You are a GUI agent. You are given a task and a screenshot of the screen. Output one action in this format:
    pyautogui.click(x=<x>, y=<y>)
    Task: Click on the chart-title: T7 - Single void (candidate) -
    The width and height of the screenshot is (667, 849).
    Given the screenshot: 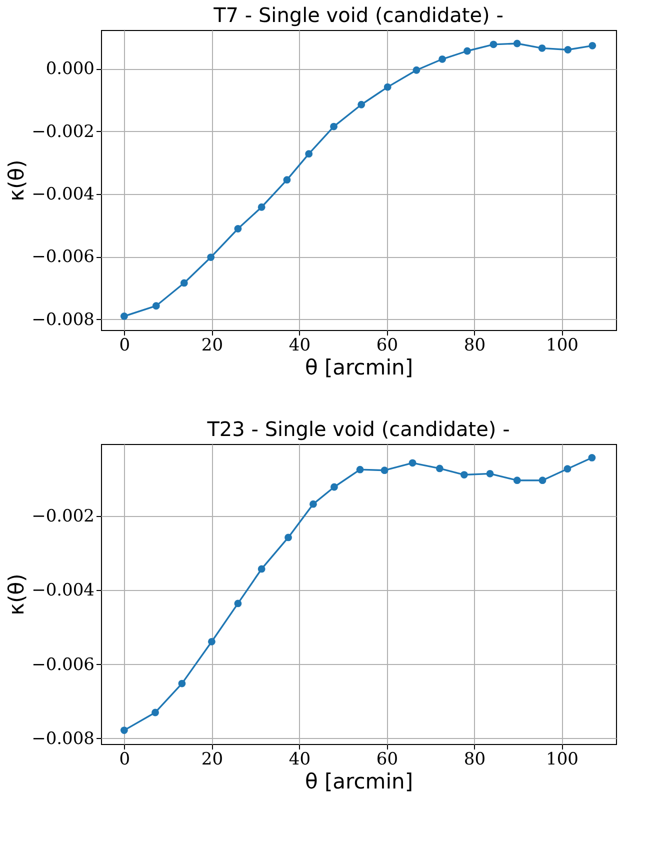 What is the action you would take?
    pyautogui.click(x=358, y=15)
    